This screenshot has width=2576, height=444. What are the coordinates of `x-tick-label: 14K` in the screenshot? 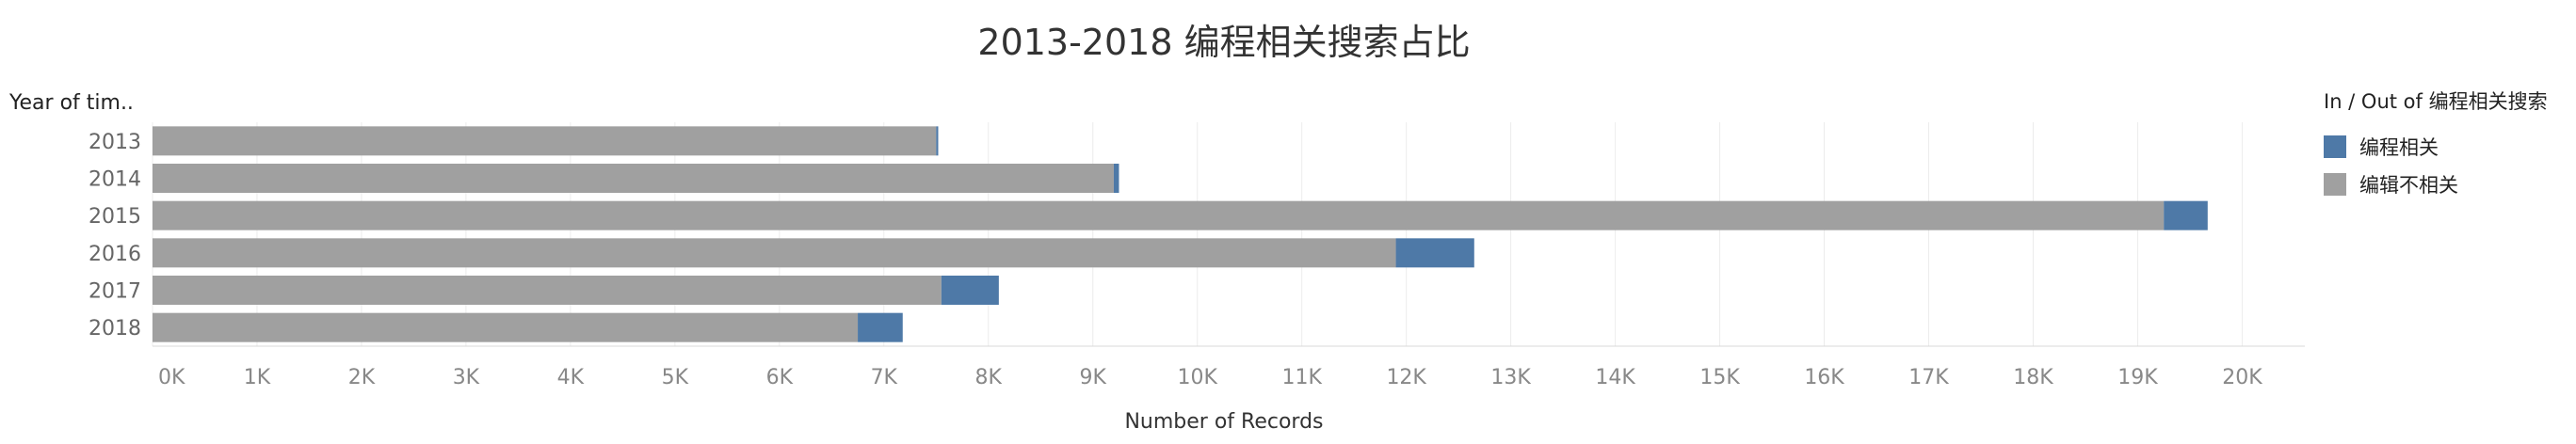 It's located at (1615, 378).